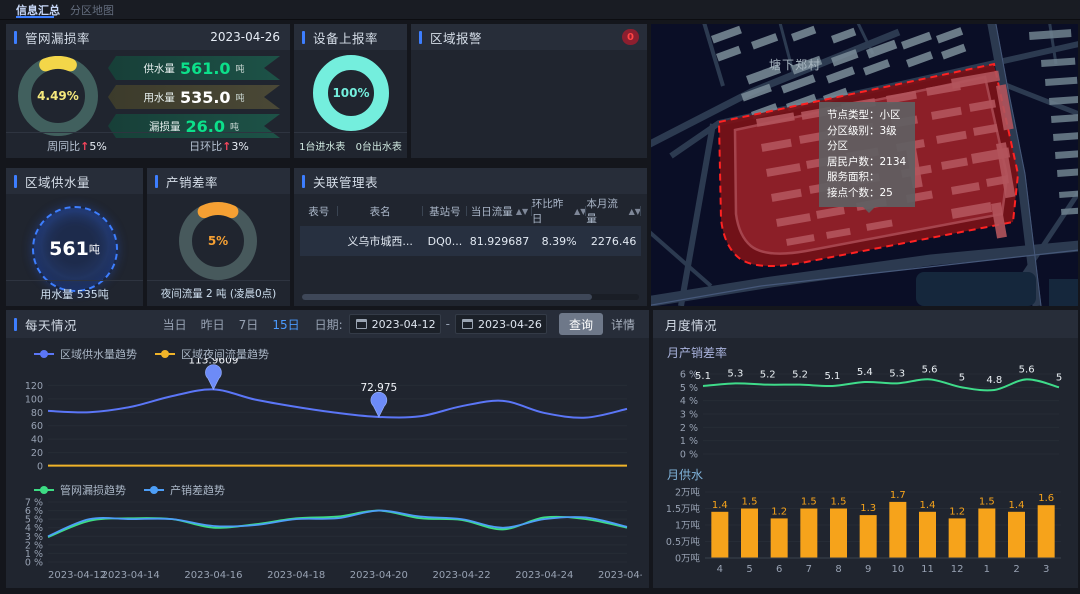  What do you see at coordinates (688, 526) in the screenshot?
I see `svg-text: 1万吨` at bounding box center [688, 526].